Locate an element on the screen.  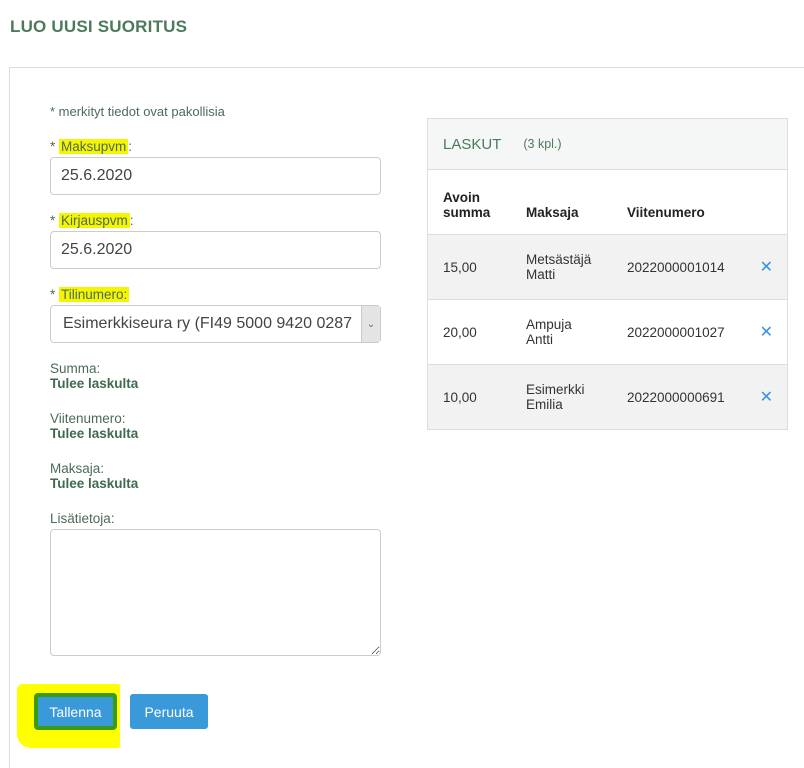
amount-cell: 20,00 is located at coordinates (469, 332).